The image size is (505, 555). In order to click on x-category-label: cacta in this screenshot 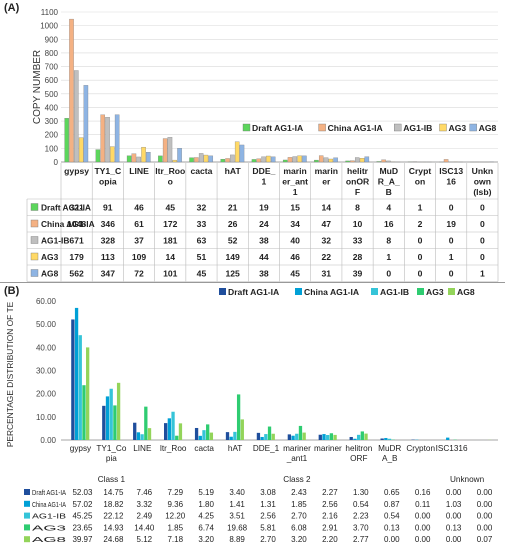, I will do `click(204, 448)`.